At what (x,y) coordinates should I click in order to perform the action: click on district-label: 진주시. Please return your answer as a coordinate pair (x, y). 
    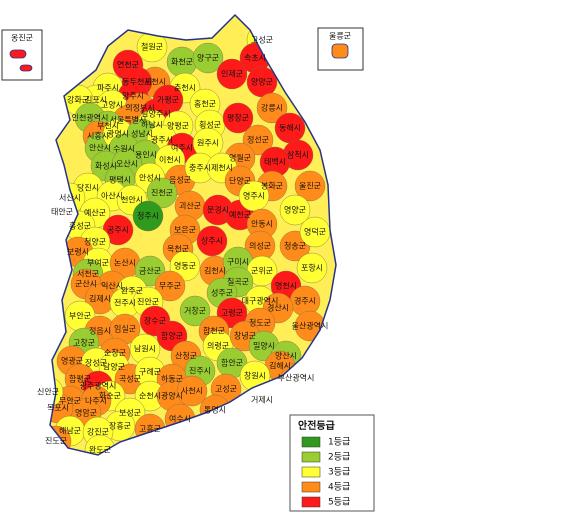
    Looking at the image, I should click on (200, 371).